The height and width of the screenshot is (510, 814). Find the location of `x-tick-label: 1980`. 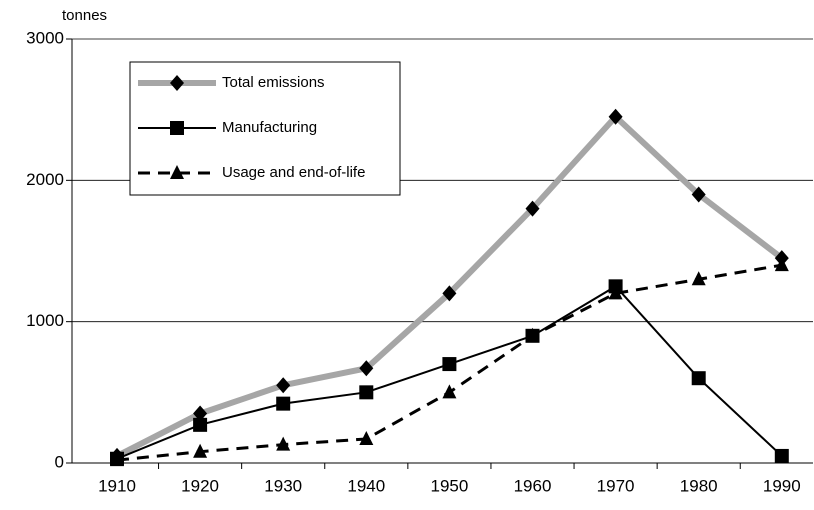

x-tick-label: 1980 is located at coordinates (699, 485).